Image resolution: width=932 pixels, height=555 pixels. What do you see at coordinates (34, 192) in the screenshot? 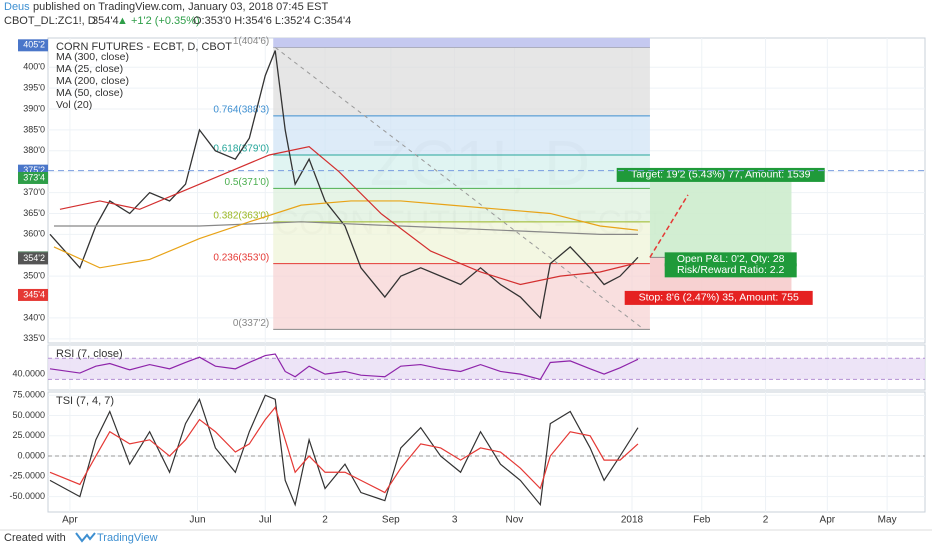
I see `y-tick-label: 370'0` at bounding box center [34, 192].